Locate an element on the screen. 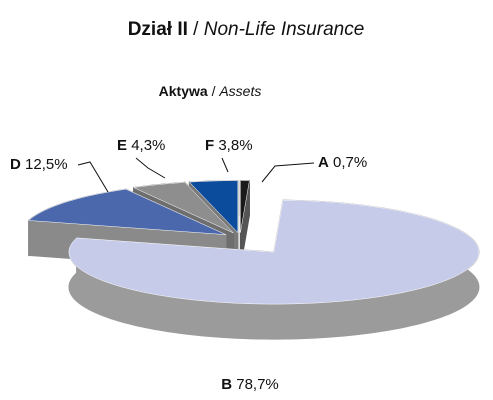 Image resolution: width=493 pixels, height=400 pixels. slice-label-category: F is located at coordinates (209, 145).